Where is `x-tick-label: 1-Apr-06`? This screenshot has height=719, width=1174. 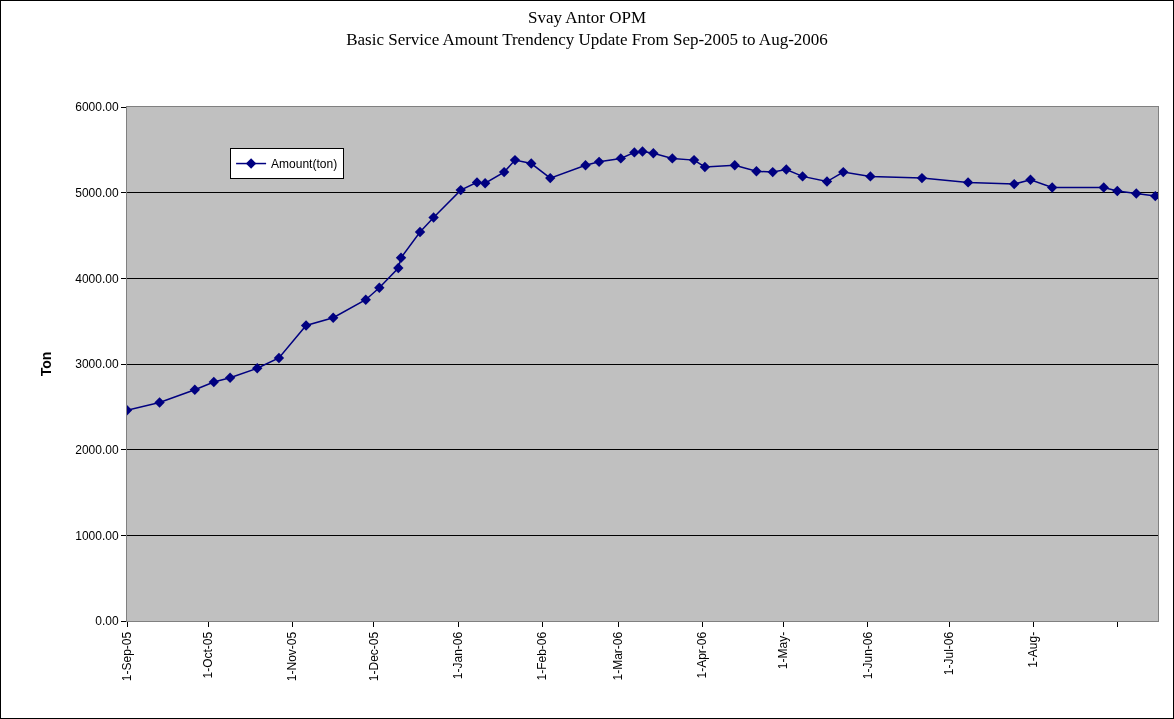 x-tick-label: 1-Apr-06 is located at coordinates (702, 655).